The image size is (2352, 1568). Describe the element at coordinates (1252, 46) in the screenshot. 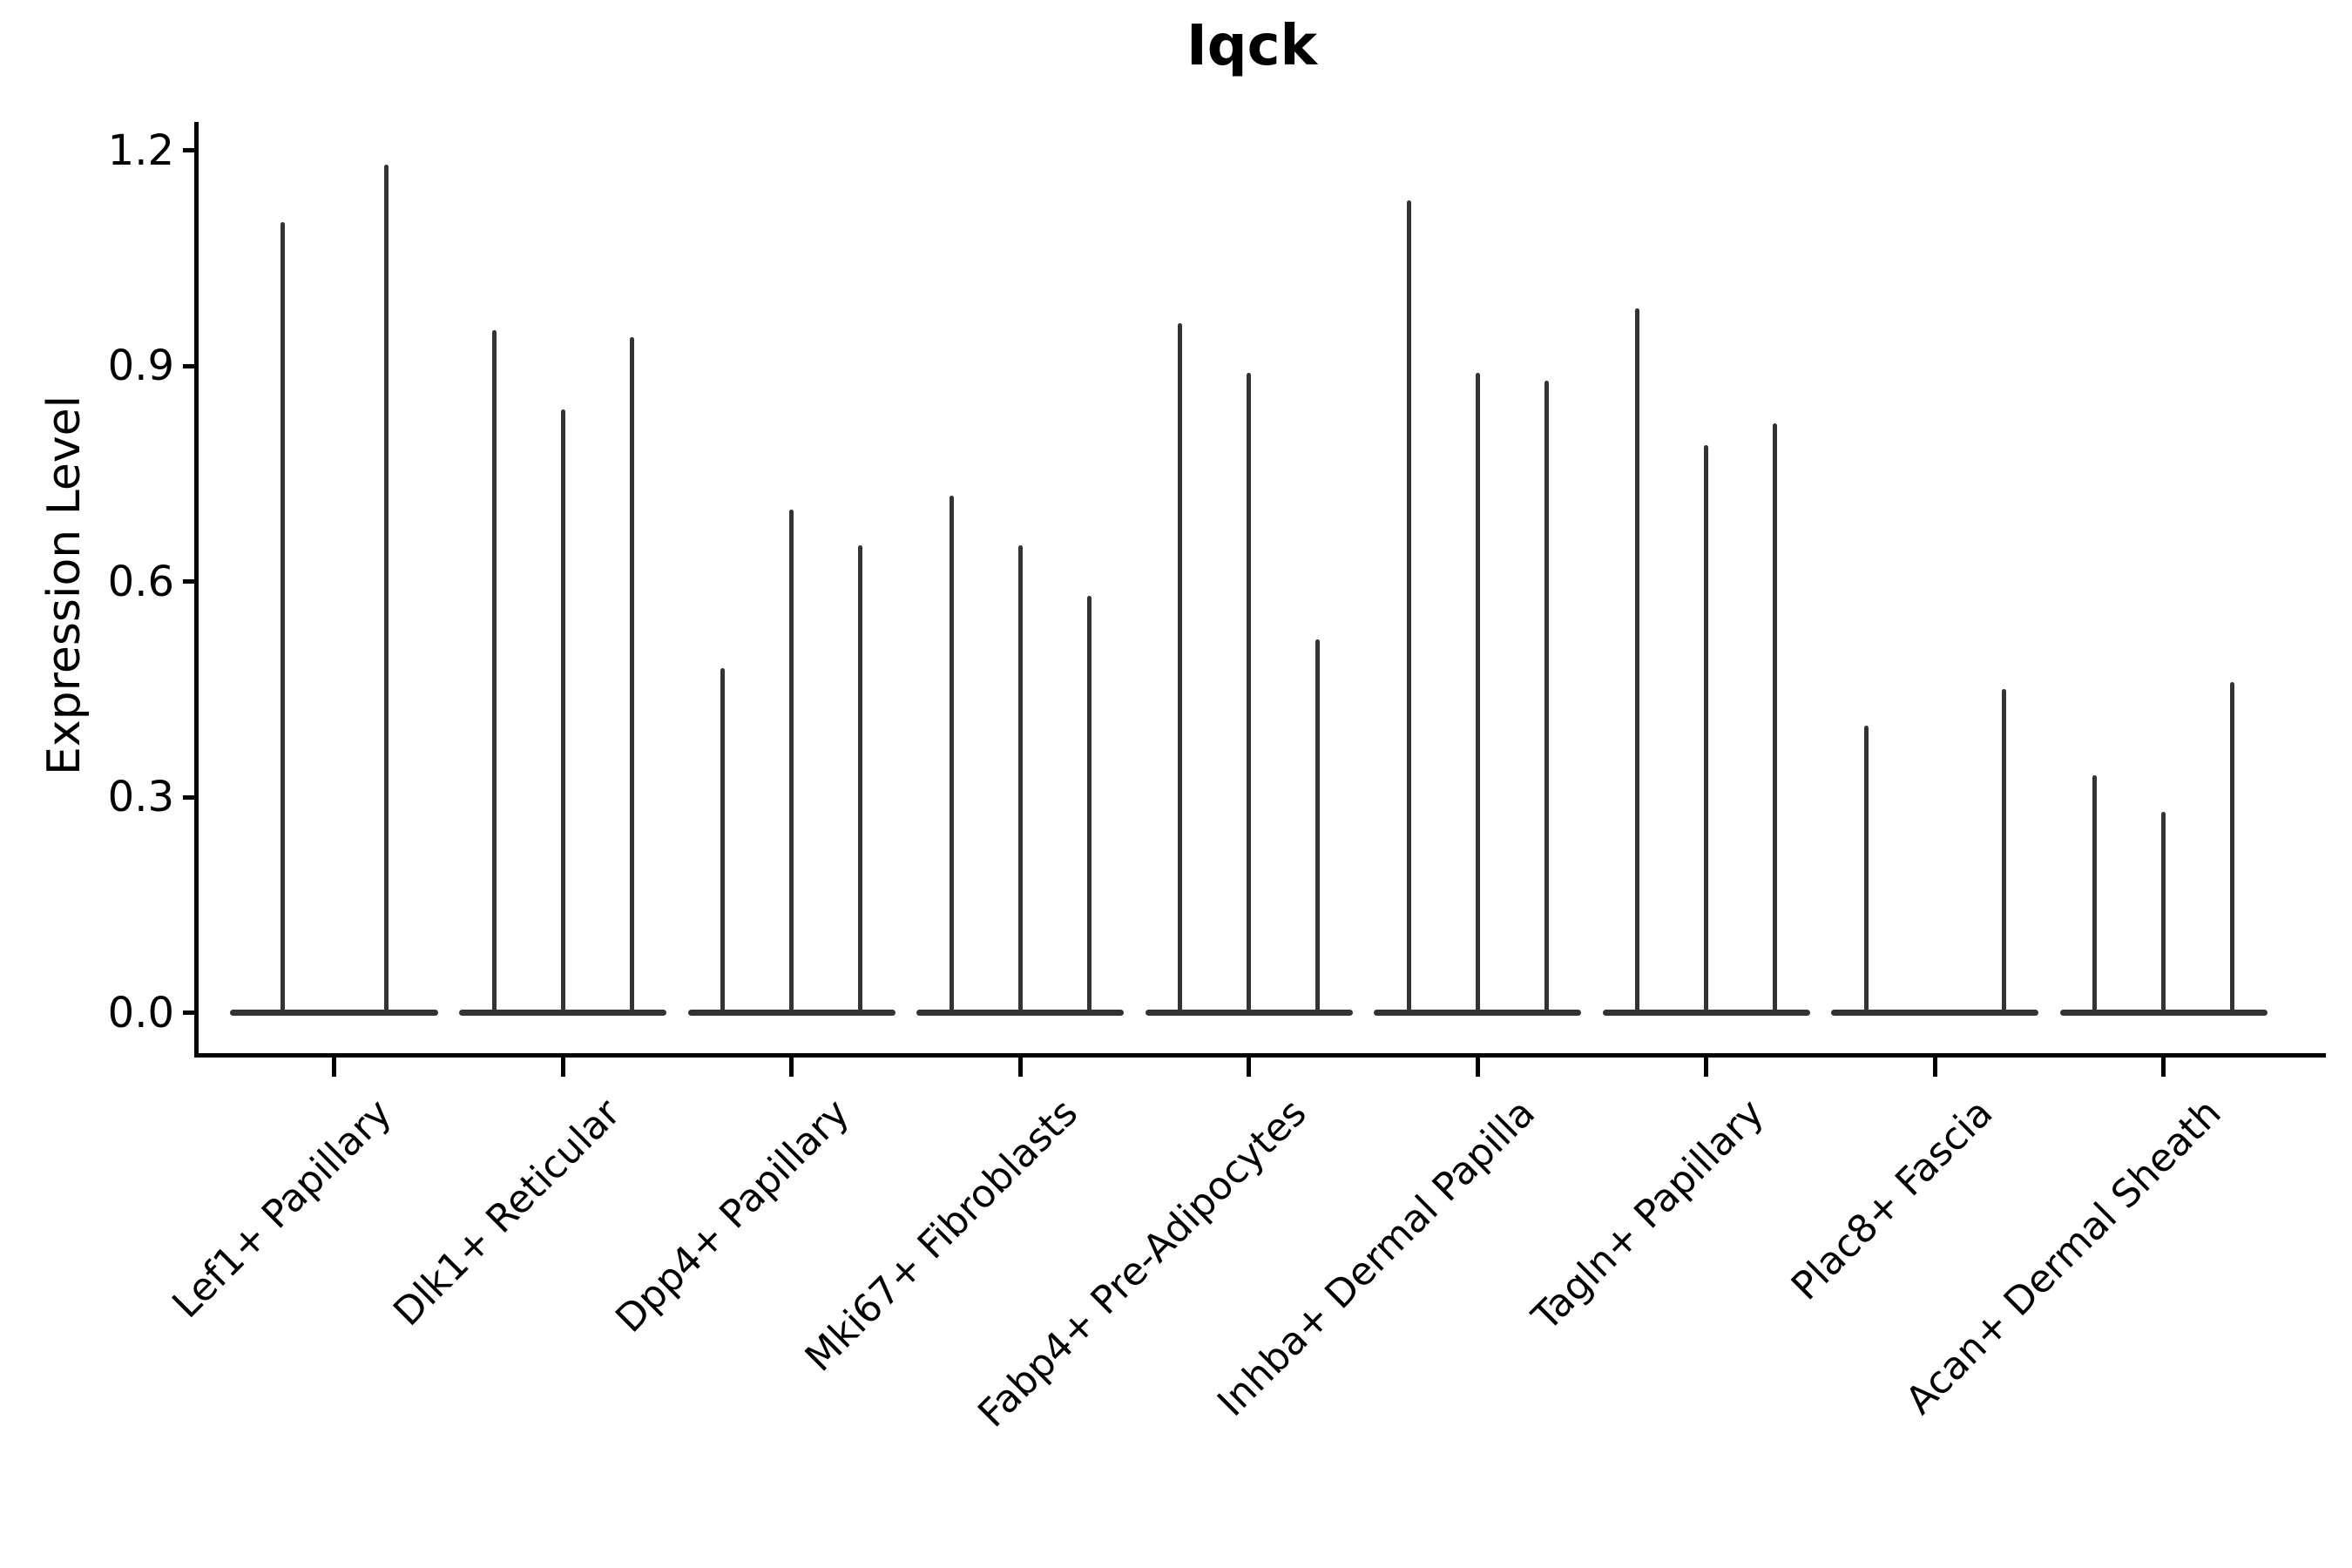

I see `plot-title: Iqck` at that location.